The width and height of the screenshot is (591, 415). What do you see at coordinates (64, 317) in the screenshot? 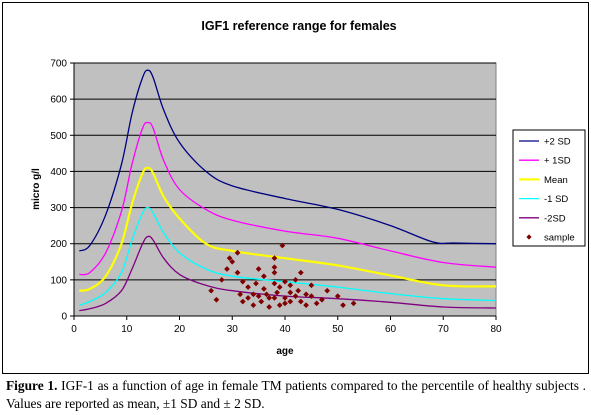
I see `y-tick-label: 0` at bounding box center [64, 317].